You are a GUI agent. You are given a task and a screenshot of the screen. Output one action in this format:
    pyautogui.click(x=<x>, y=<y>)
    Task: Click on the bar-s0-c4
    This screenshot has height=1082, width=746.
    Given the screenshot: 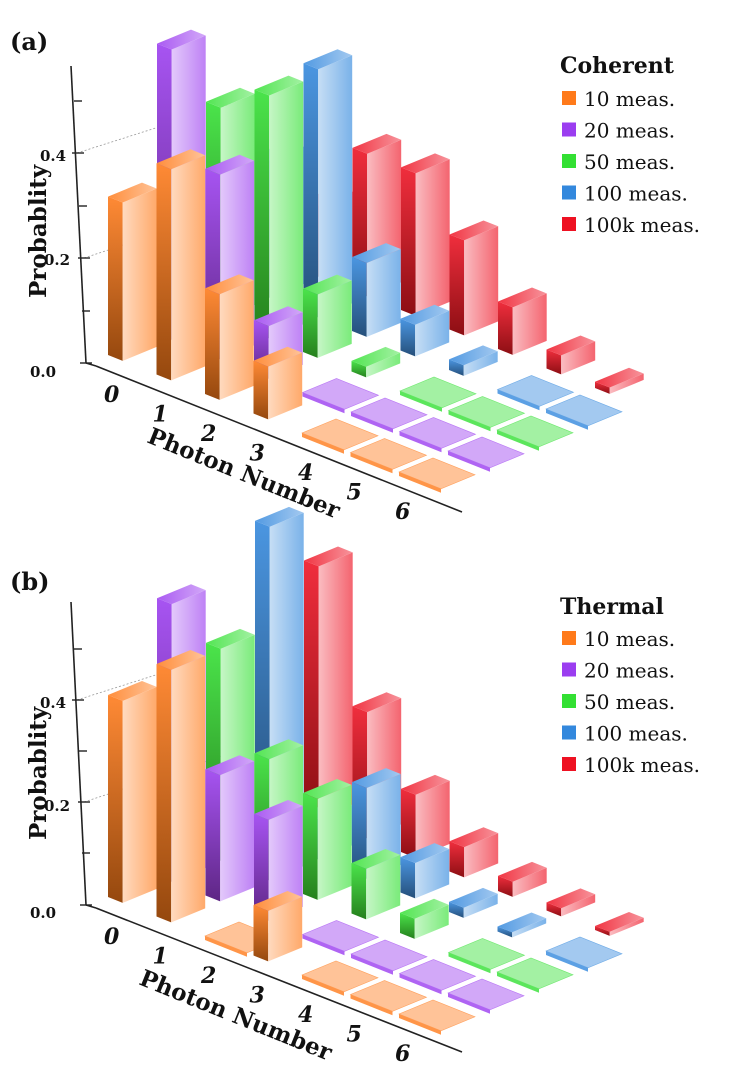 What is the action you would take?
    pyautogui.click(x=340, y=436)
    